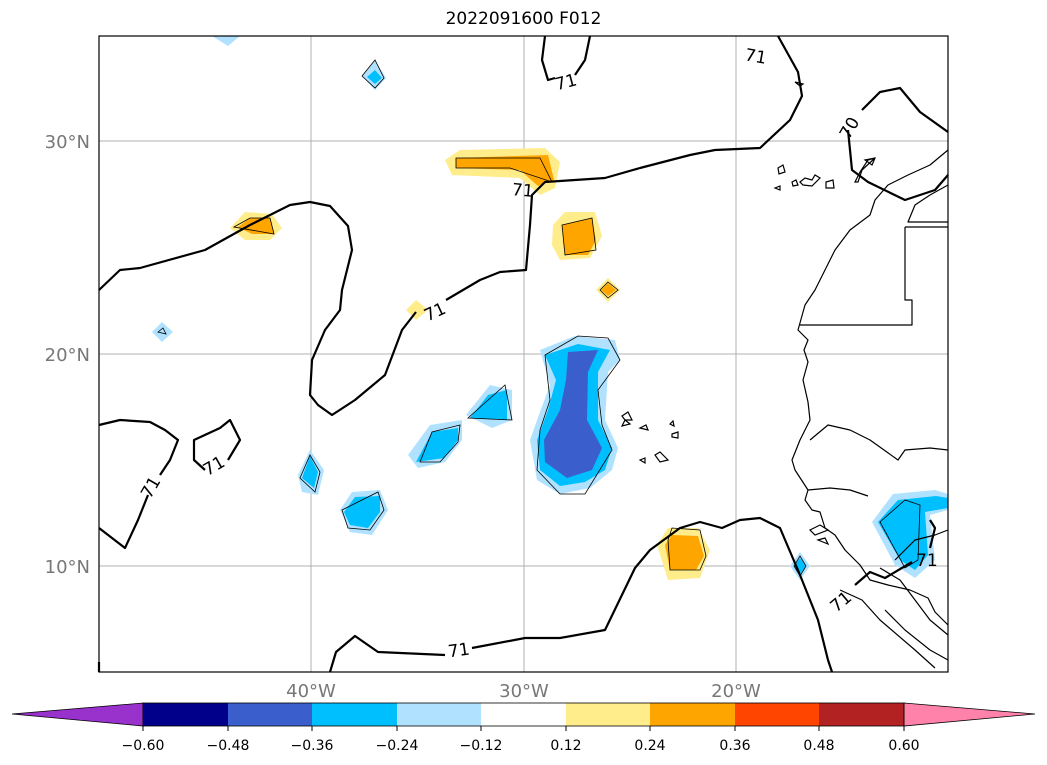  I want to click on lat-tick-labels: 30°N 20°N 10°N, so click(67, 355).